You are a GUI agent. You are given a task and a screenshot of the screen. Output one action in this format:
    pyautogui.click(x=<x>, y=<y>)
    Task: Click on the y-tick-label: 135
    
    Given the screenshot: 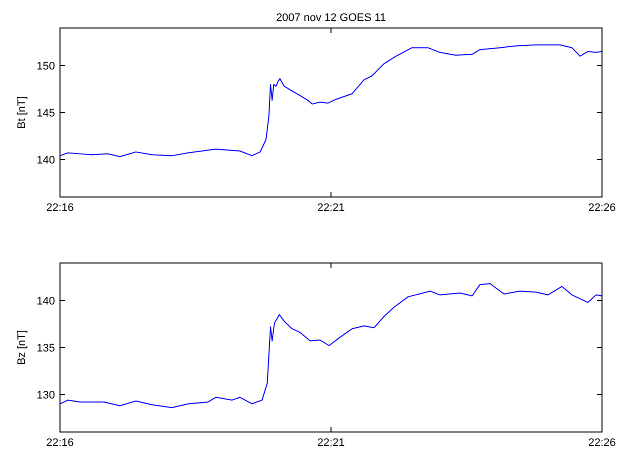 What is the action you would take?
    pyautogui.click(x=45, y=348)
    